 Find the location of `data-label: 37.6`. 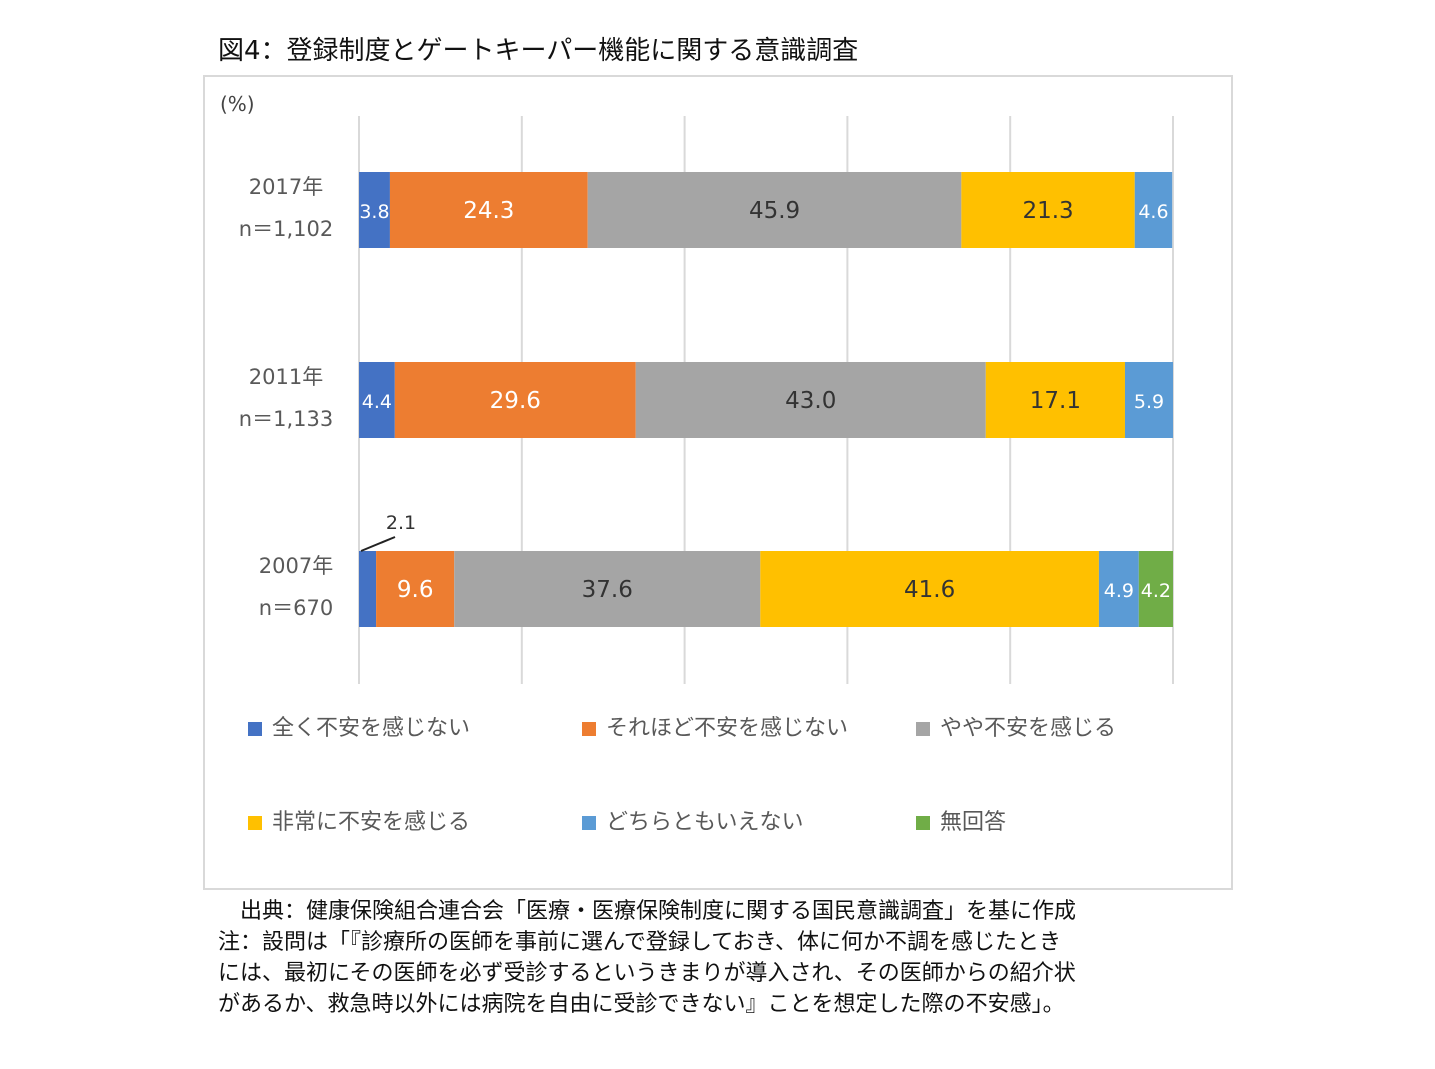

data-label: 37.6 is located at coordinates (607, 590).